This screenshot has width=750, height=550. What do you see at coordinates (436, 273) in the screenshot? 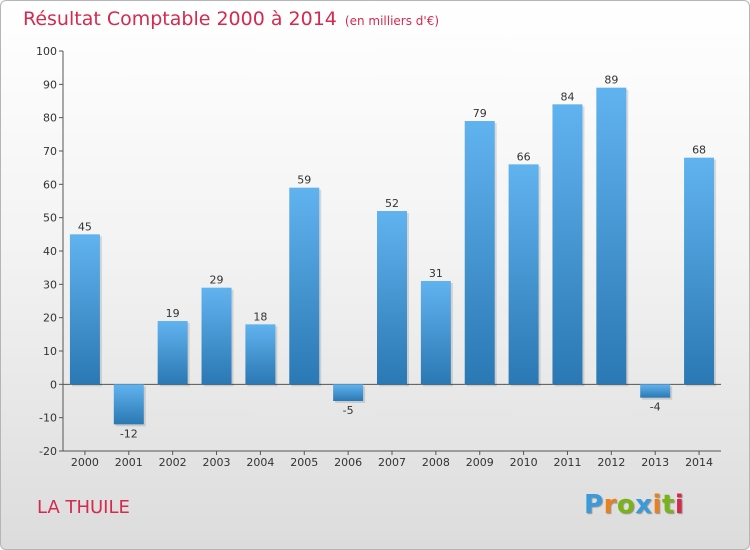
I see `value-label-2008: 31` at bounding box center [436, 273].